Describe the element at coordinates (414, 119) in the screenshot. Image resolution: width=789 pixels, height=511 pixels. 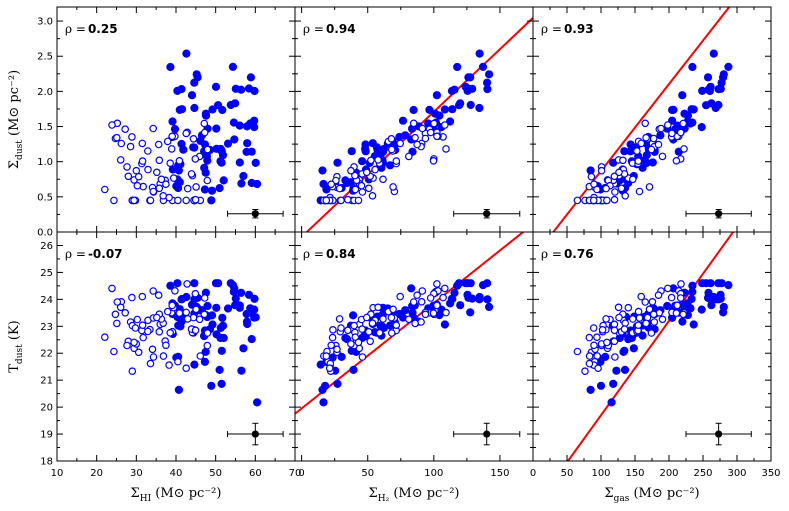
I see `panel-sigma_dust-vs-h2: ρ = 0.94` at that location.